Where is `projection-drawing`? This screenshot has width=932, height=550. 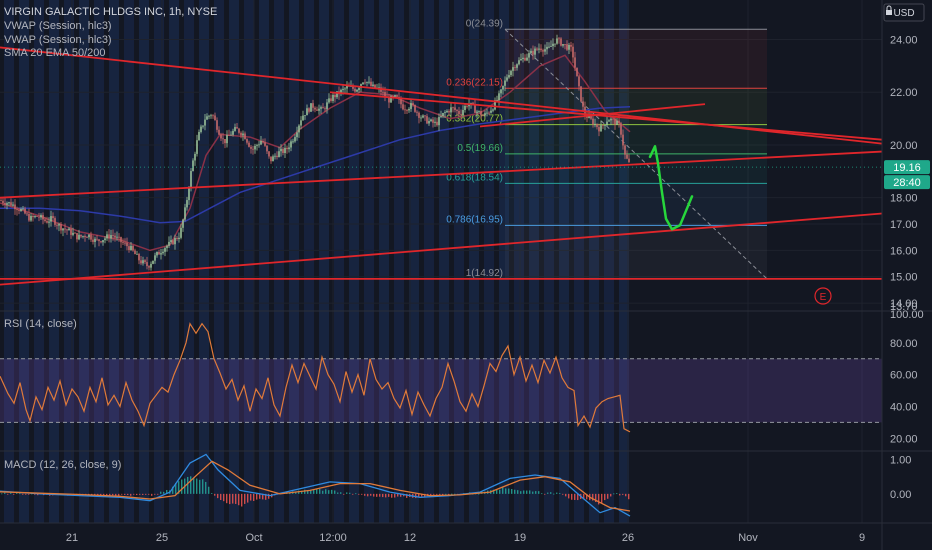
projection-drawing is located at coordinates (671, 188).